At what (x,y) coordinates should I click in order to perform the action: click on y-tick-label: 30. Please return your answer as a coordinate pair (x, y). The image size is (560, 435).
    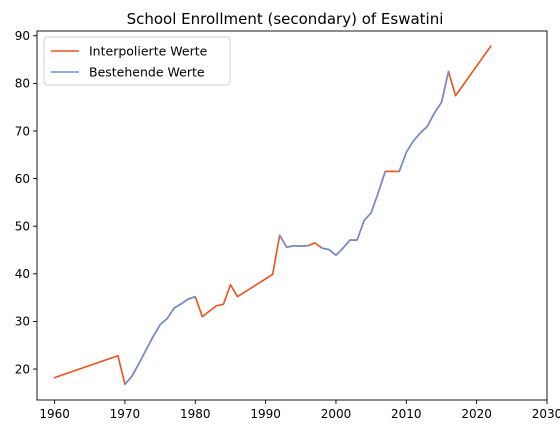
    Looking at the image, I should click on (22, 322).